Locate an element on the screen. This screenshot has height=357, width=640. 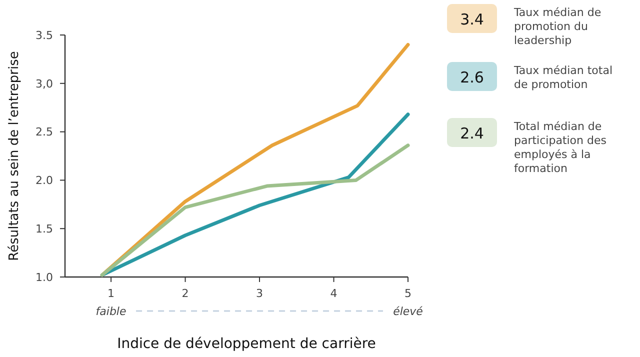
text: 2.6 is located at coordinates (472, 77).